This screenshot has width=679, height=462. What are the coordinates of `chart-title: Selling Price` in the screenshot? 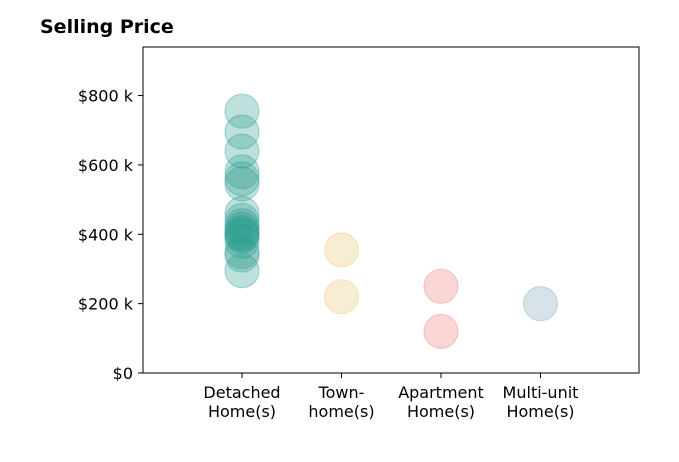 It's located at (107, 27).